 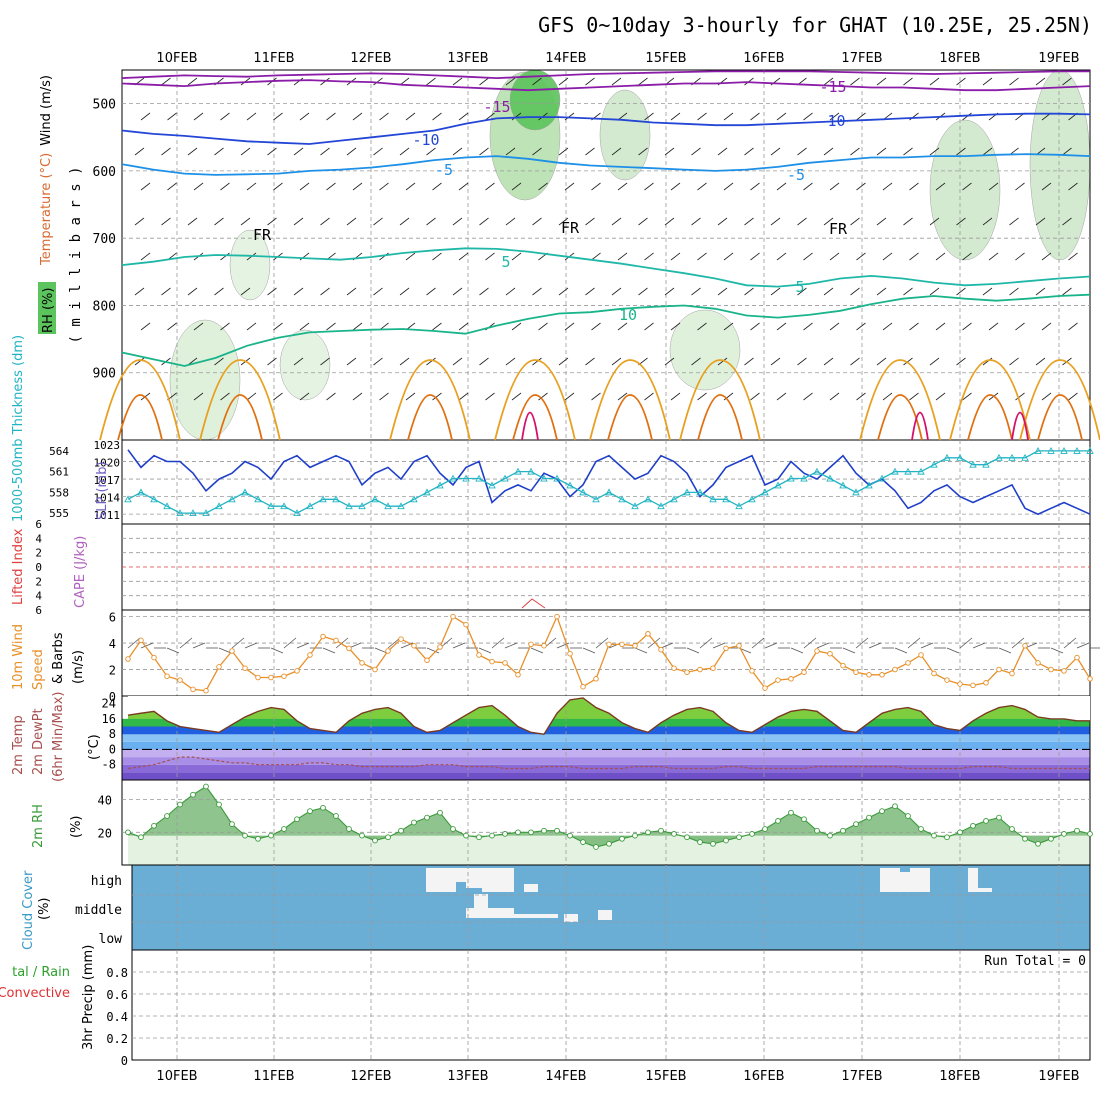 I want to click on wind-tick: 0, so click(x=112, y=697).